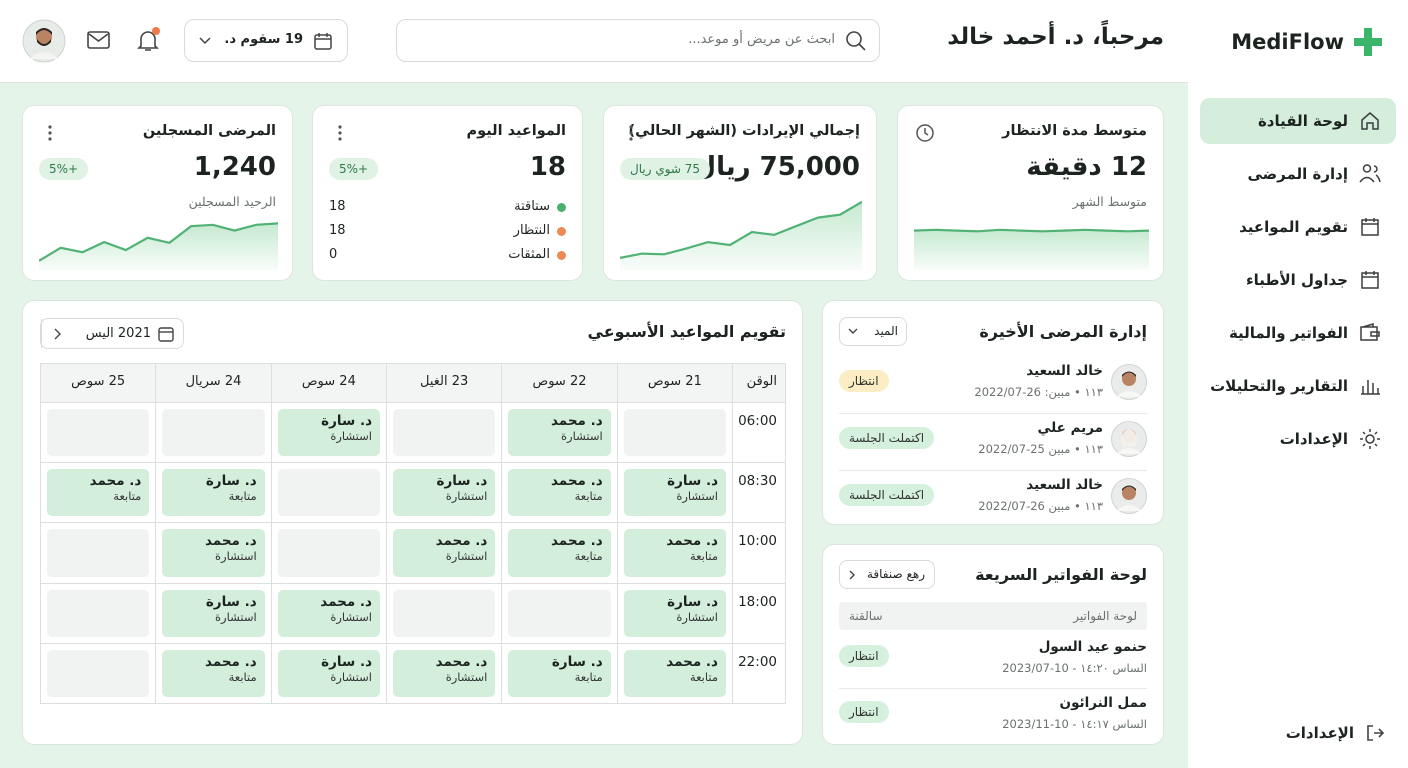  What do you see at coordinates (776, 167) in the screenshot?
I see `card-value: 75,000 ريال` at bounding box center [776, 167].